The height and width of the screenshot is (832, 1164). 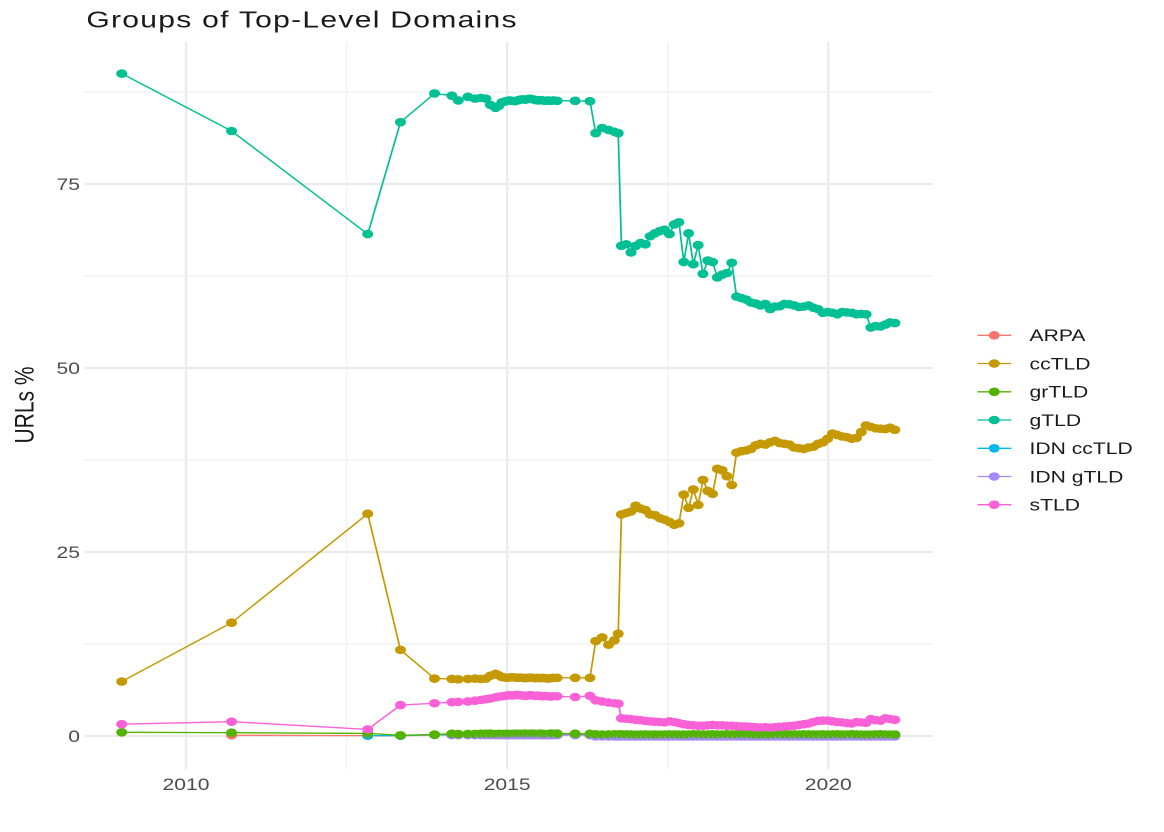 I want to click on svg-text: IDN ccTLD, so click(x=1081, y=449).